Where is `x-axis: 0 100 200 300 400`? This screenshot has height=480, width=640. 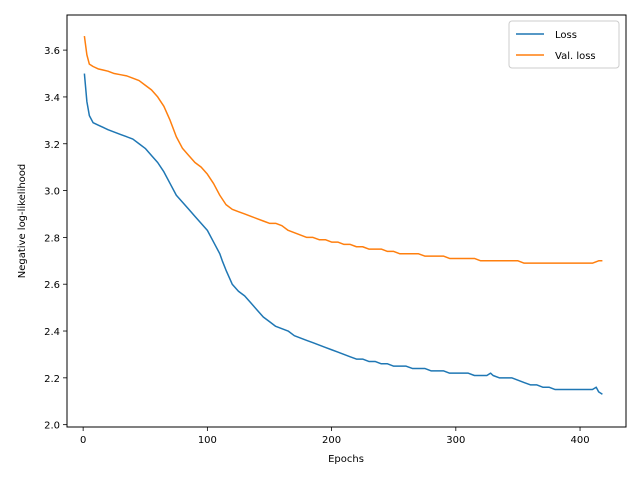
x-axis: 0 100 200 300 400 is located at coordinates (335, 436).